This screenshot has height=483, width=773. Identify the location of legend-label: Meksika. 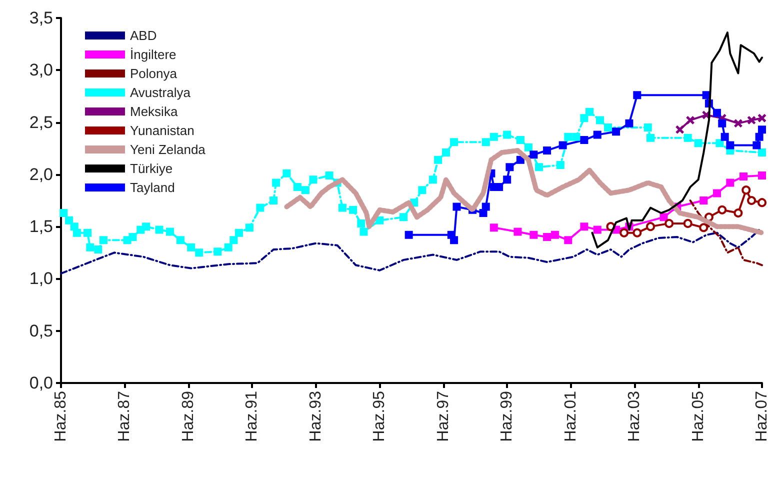
(154, 111).